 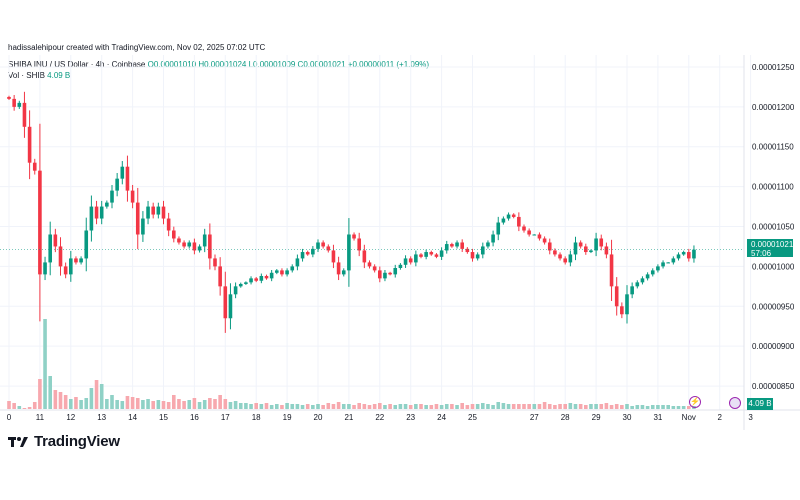 What do you see at coordinates (77, 441) in the screenshot?
I see `brand-name: TradingView` at bounding box center [77, 441].